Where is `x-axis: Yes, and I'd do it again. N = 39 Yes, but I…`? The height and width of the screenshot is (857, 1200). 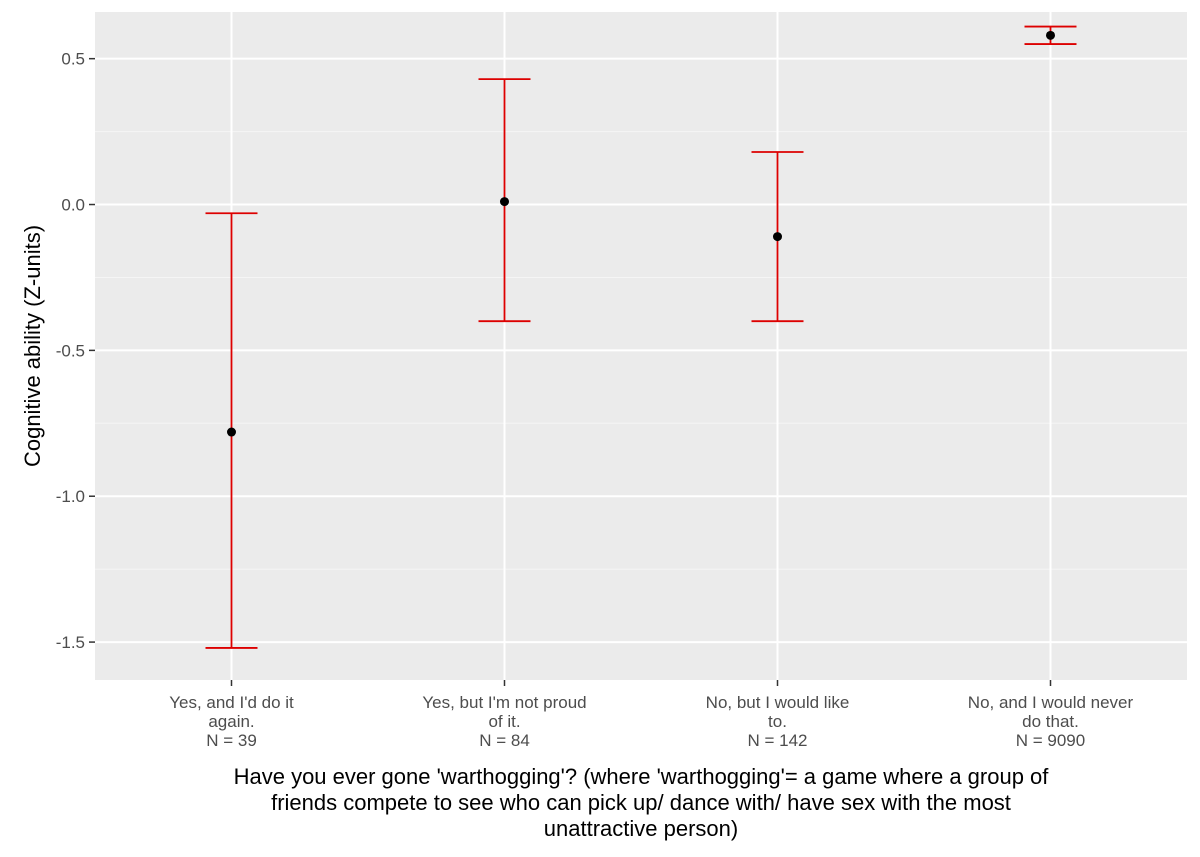
x-axis: Yes, and I'd do it again. N = 39 Yes, but I… is located at coordinates (651, 715).